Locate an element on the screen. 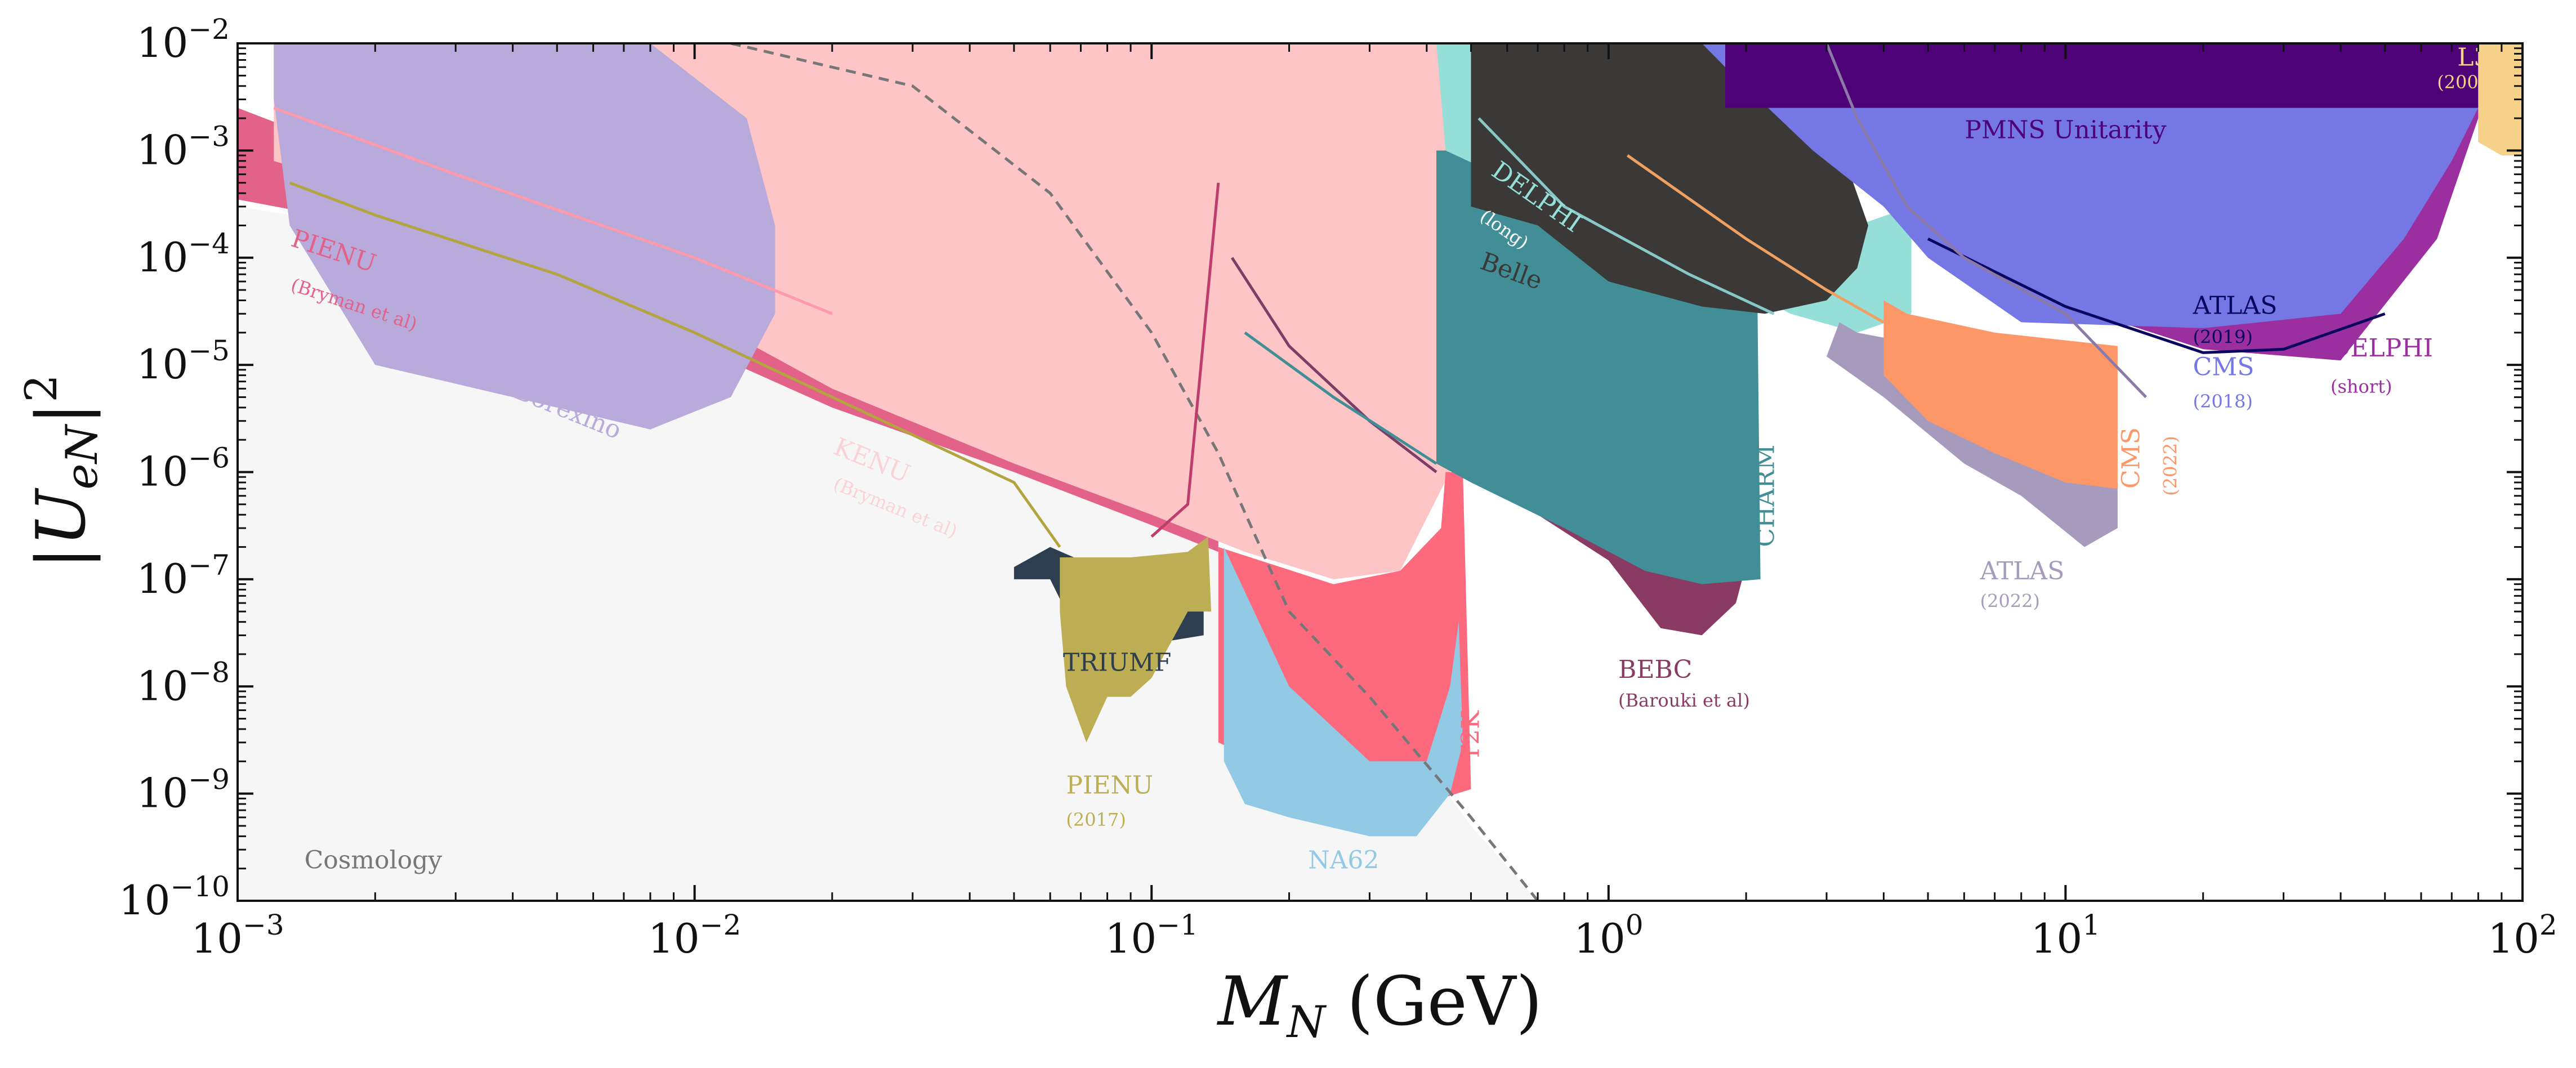  annotation-label: (Barouki et al) is located at coordinates (1684, 700).